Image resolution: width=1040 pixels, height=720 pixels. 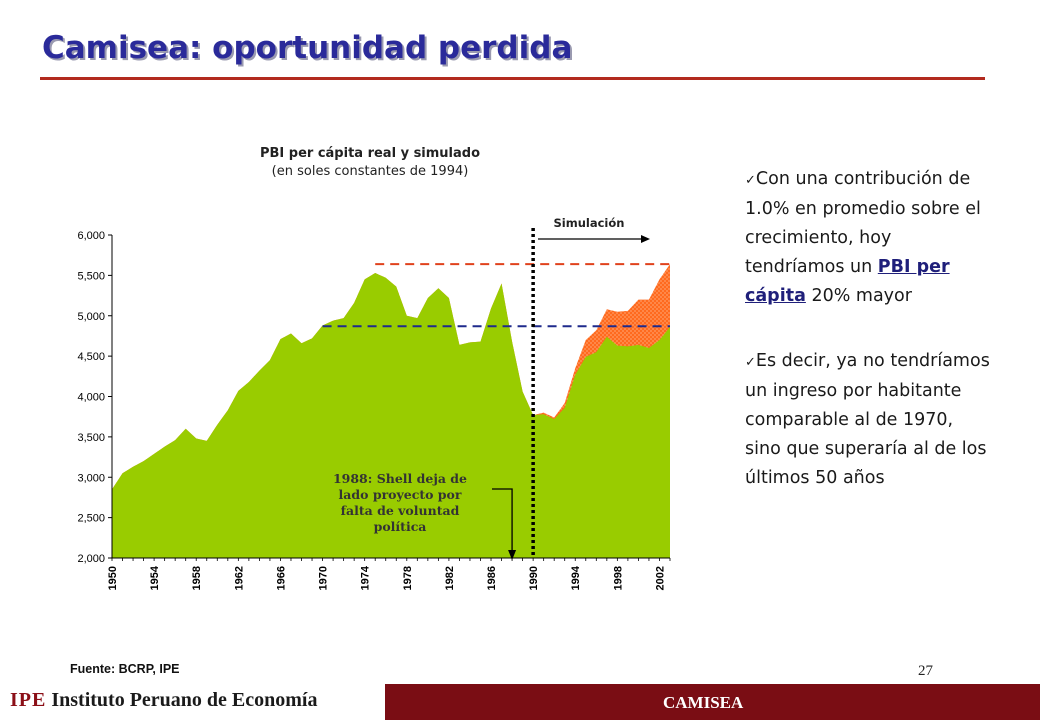 What do you see at coordinates (502, 520) in the screenshot?
I see `event-arrow-line` at bounding box center [502, 520].